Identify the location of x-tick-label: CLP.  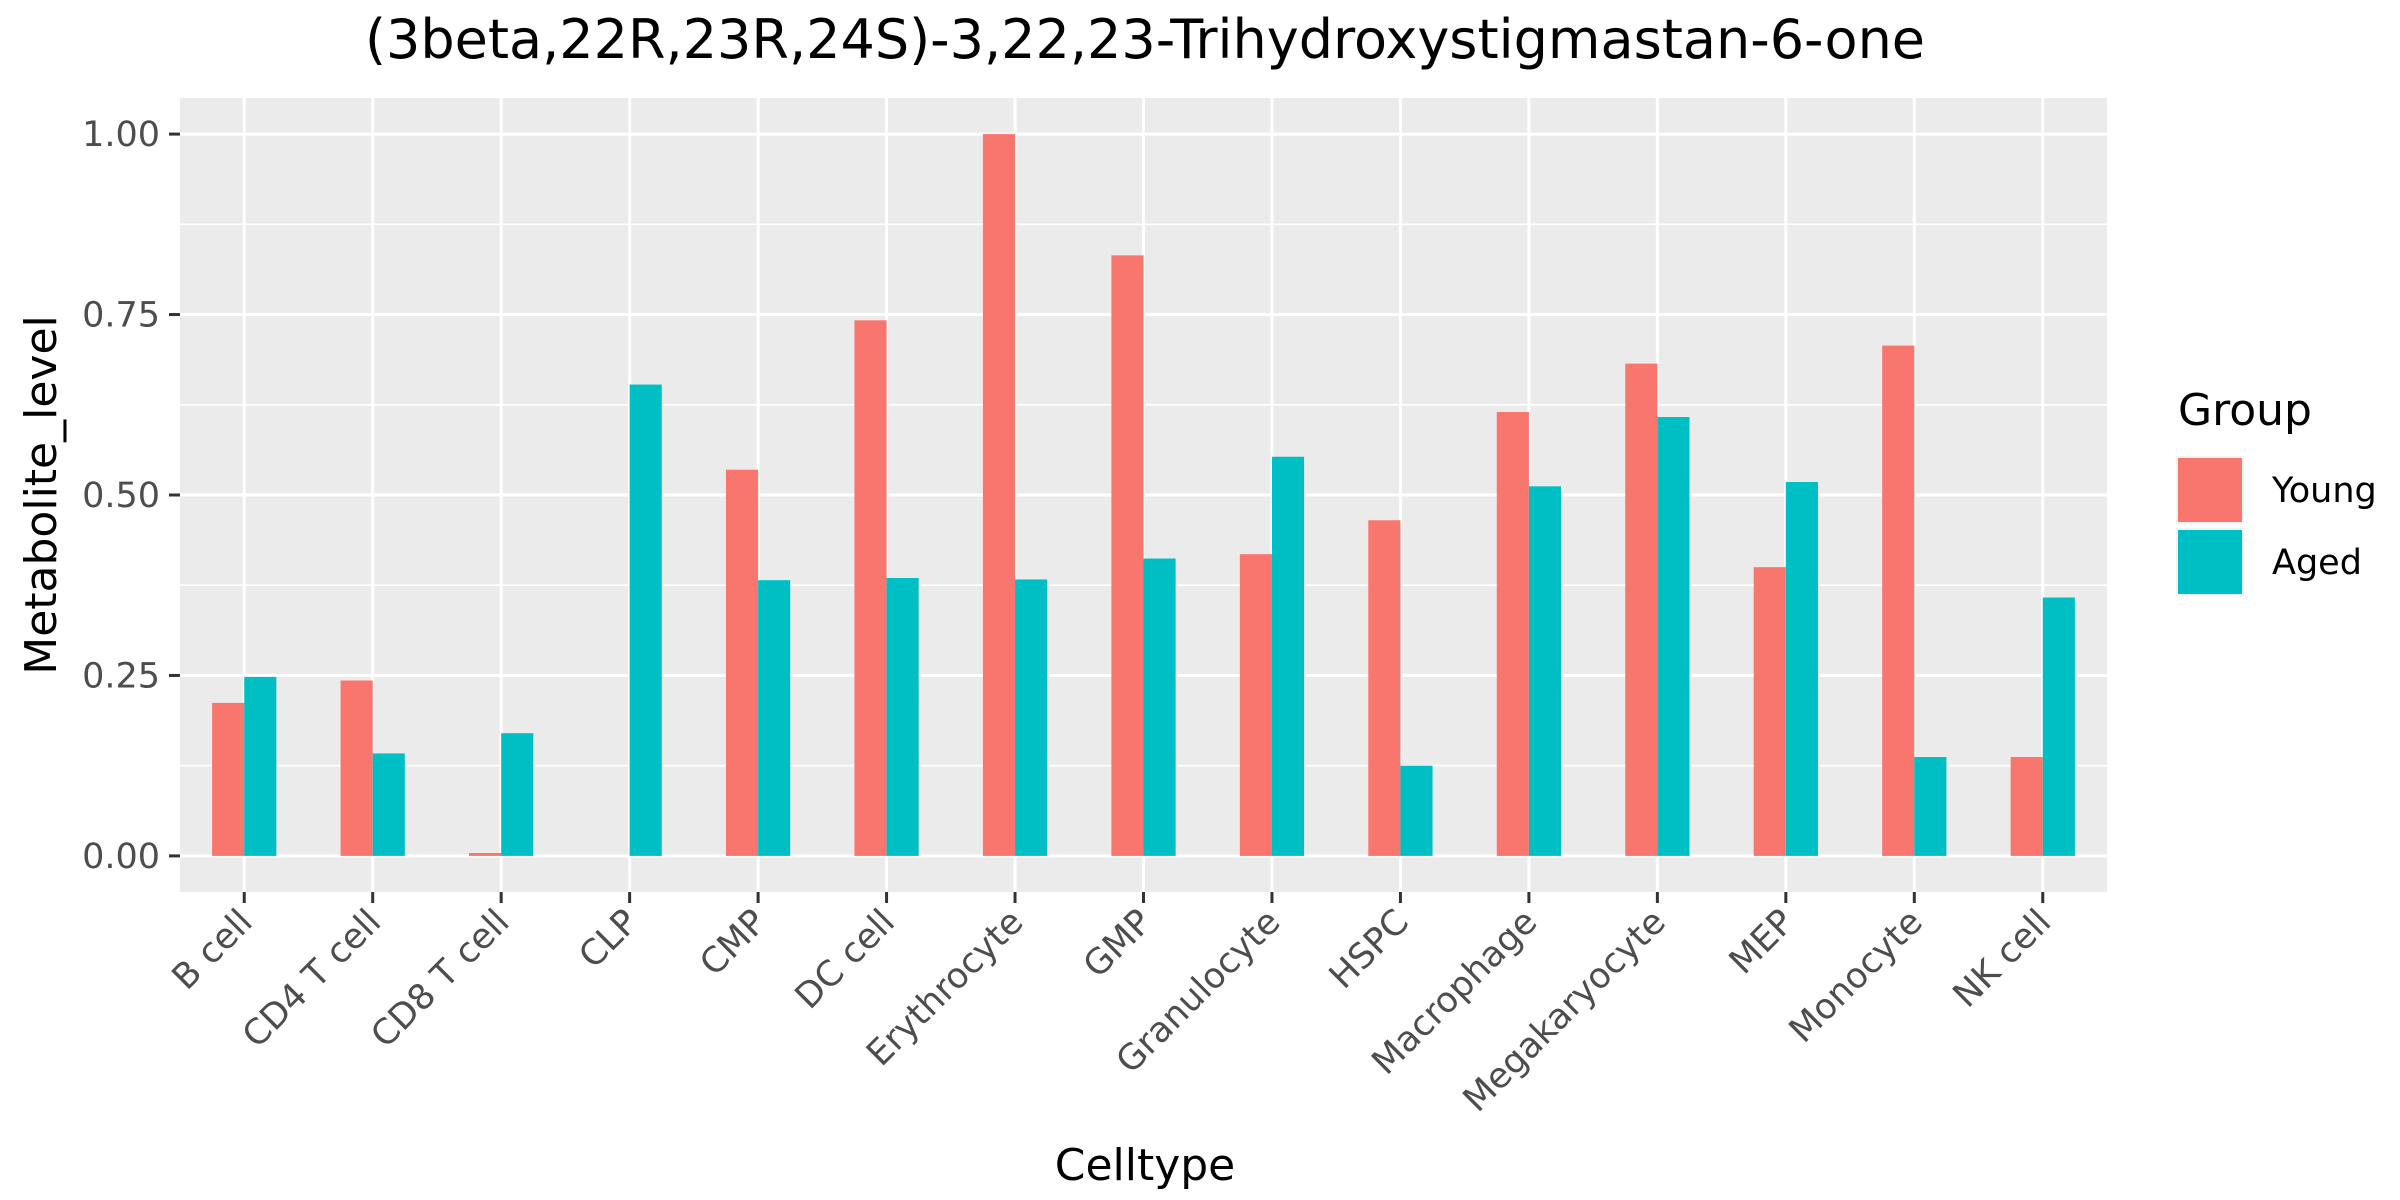
(609, 939).